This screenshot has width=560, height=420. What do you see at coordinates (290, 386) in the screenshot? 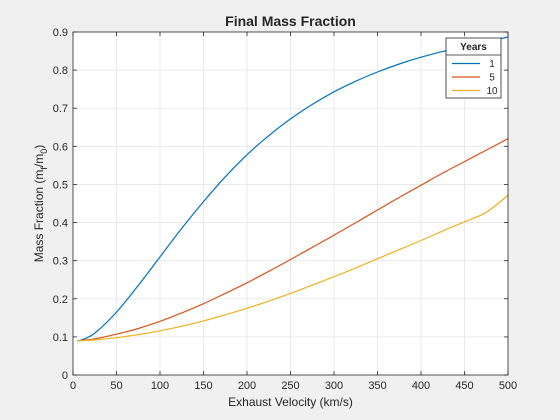
I see `x-tick-label: 250` at bounding box center [290, 386].